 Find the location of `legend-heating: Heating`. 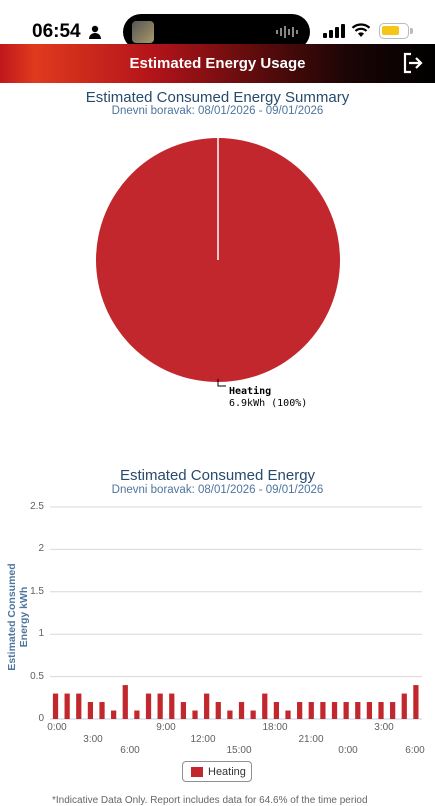

legend-heating: Heating is located at coordinates (217, 771).